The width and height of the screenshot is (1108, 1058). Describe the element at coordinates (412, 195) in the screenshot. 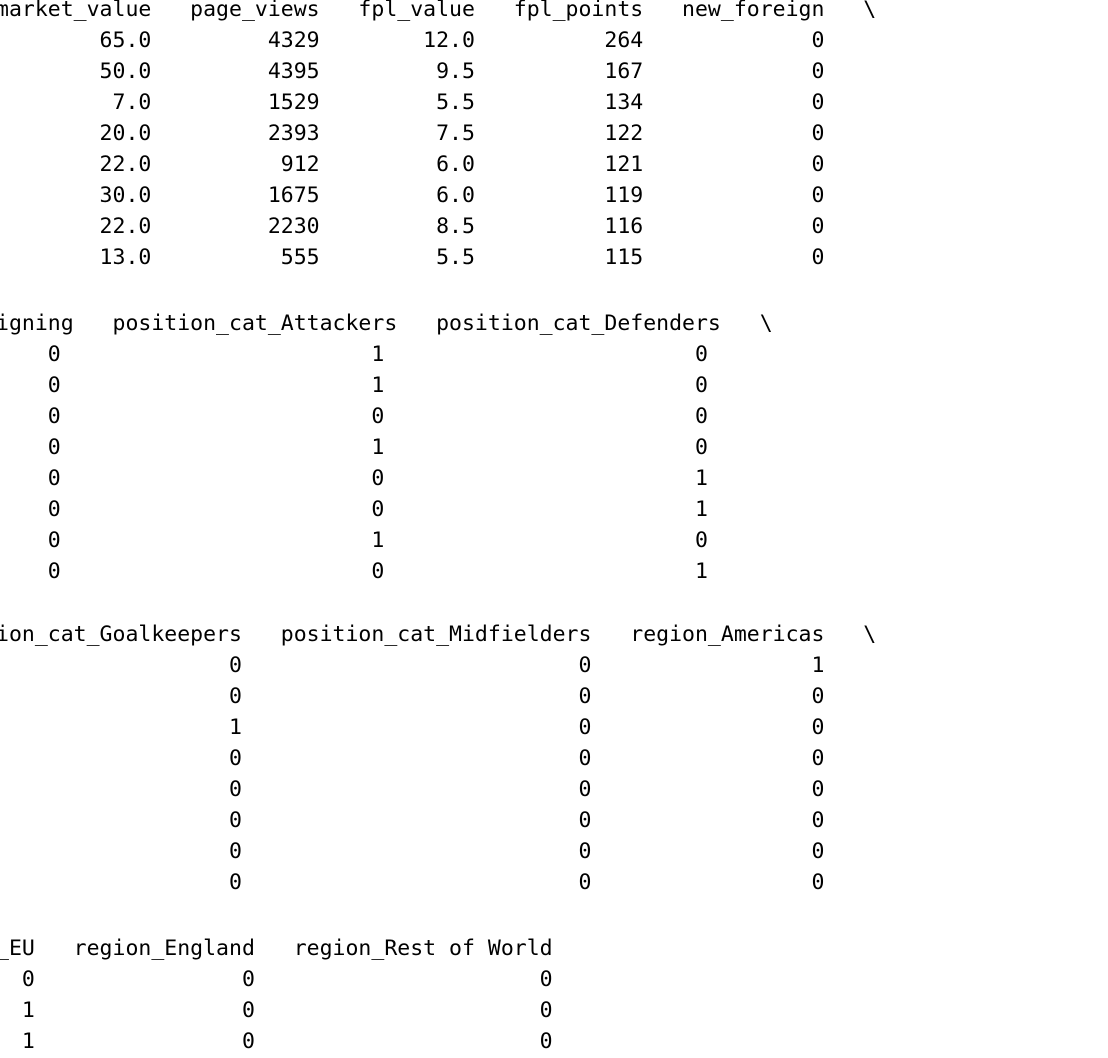

I see `block-0-row: 30.0 1675 6.0 119 0` at that location.